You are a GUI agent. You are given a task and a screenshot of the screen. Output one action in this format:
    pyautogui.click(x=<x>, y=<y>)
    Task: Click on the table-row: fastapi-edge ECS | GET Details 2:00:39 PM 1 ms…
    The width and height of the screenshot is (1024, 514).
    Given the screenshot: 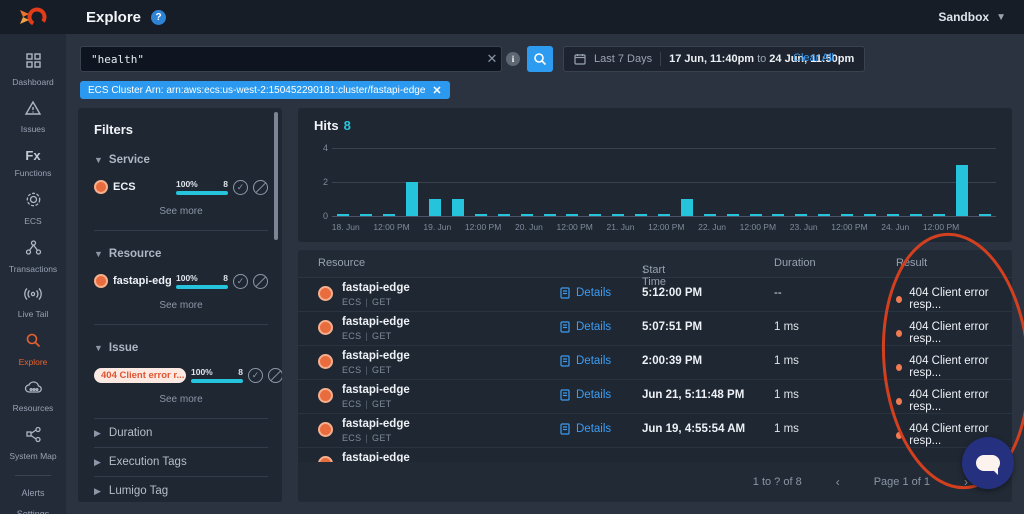 What is the action you would take?
    pyautogui.click(x=655, y=363)
    